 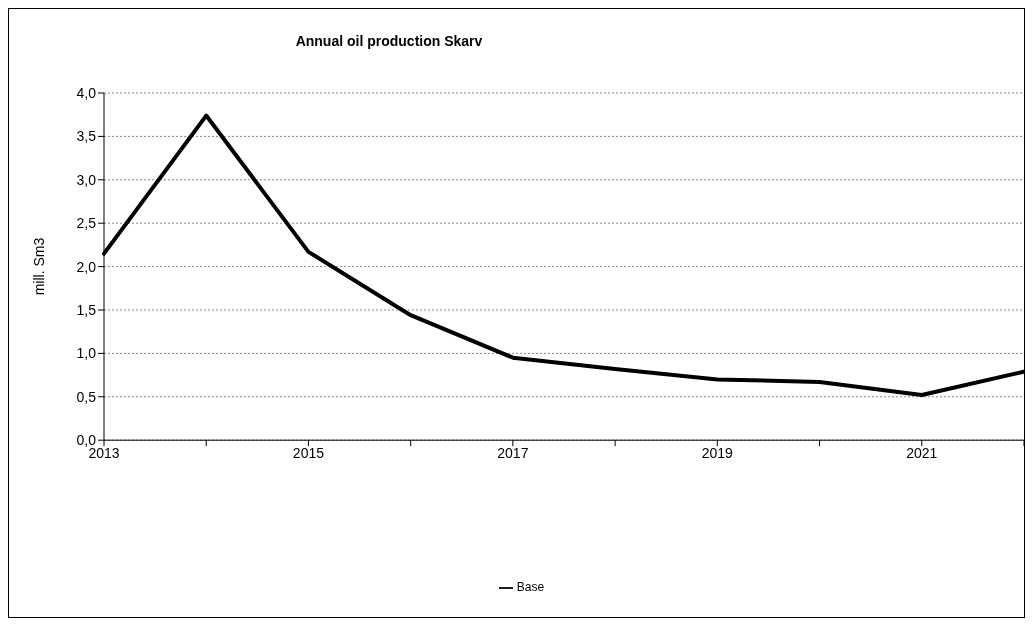 What do you see at coordinates (86, 353) in the screenshot?
I see `y-tick-label: 1,0` at bounding box center [86, 353].